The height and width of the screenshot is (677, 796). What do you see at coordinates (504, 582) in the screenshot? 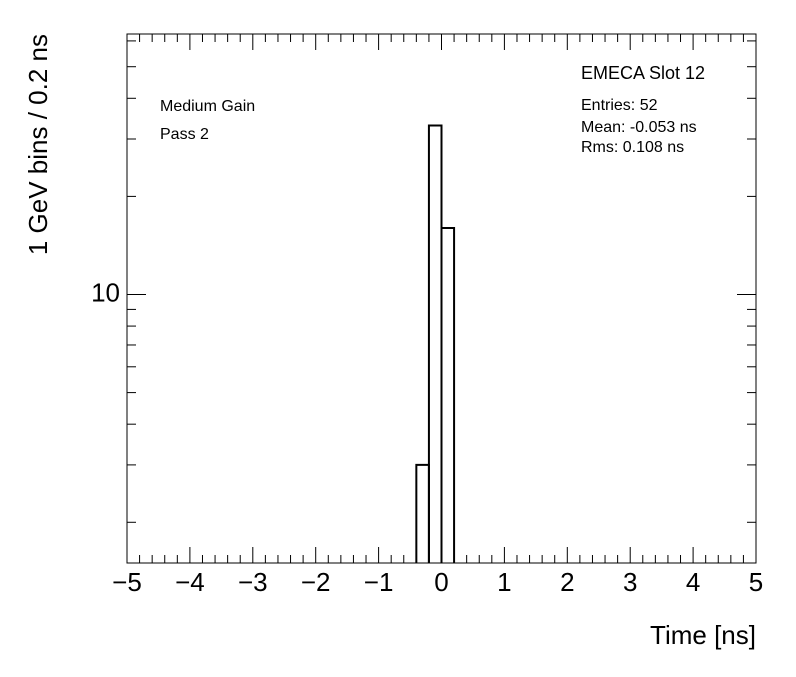
I see `x-tick-label: 1` at bounding box center [504, 582].